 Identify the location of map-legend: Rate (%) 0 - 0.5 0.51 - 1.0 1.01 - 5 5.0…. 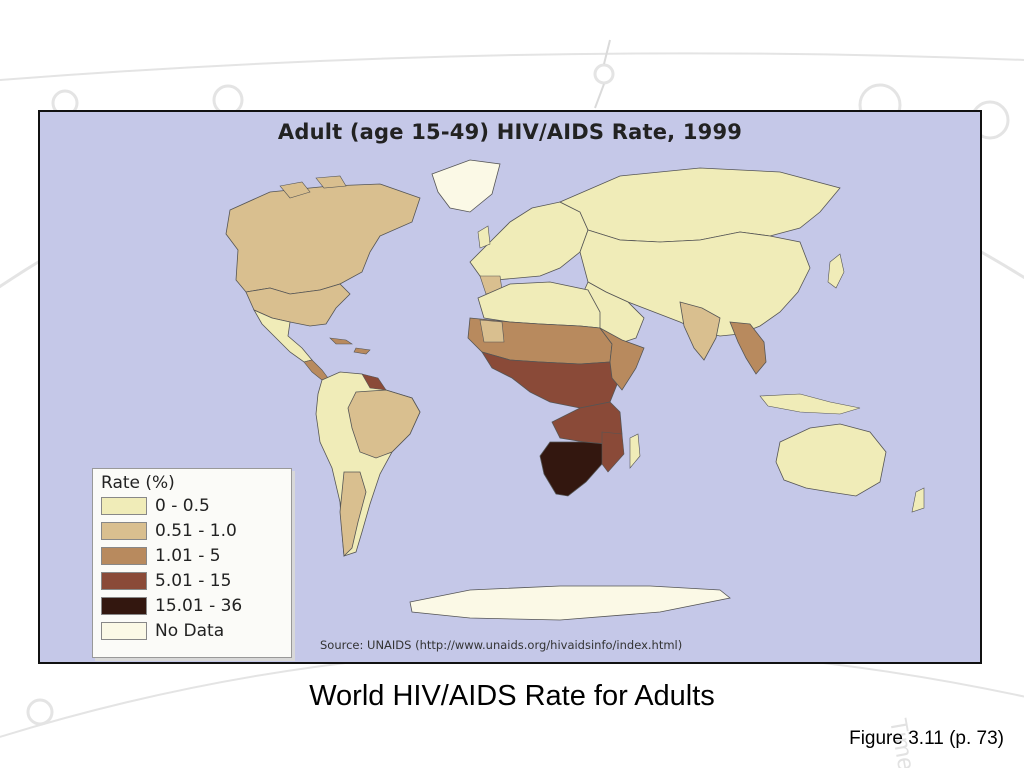
(192, 563).